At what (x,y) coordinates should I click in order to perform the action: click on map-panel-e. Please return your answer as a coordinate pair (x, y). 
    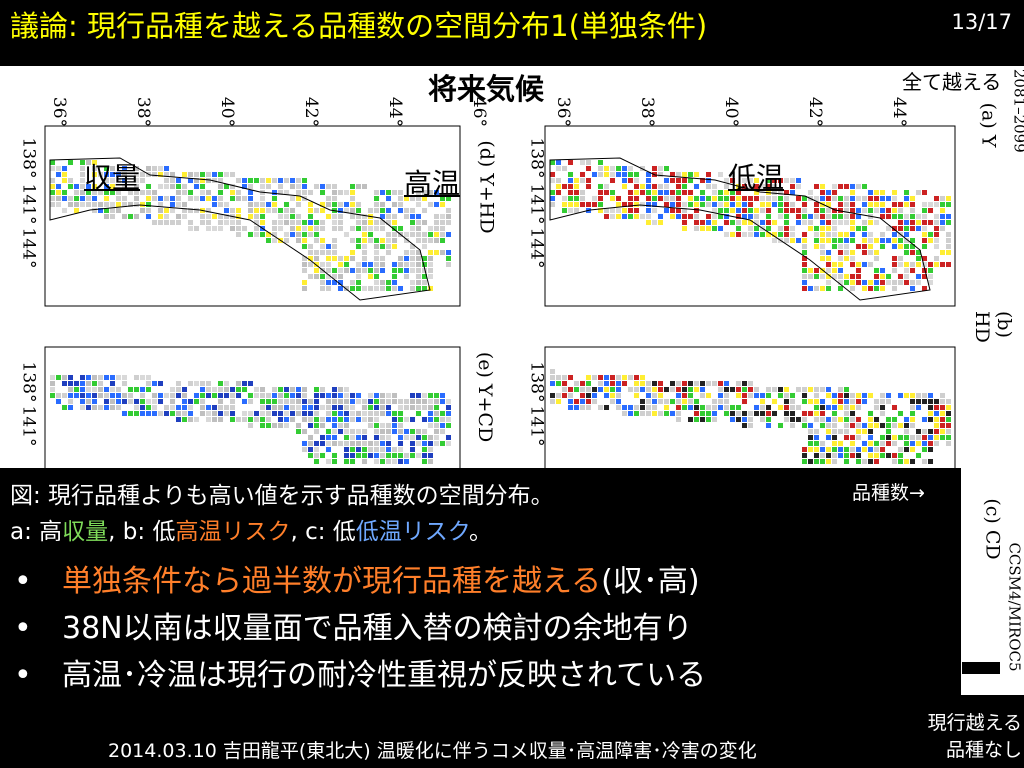
    Looking at the image, I should click on (252, 408).